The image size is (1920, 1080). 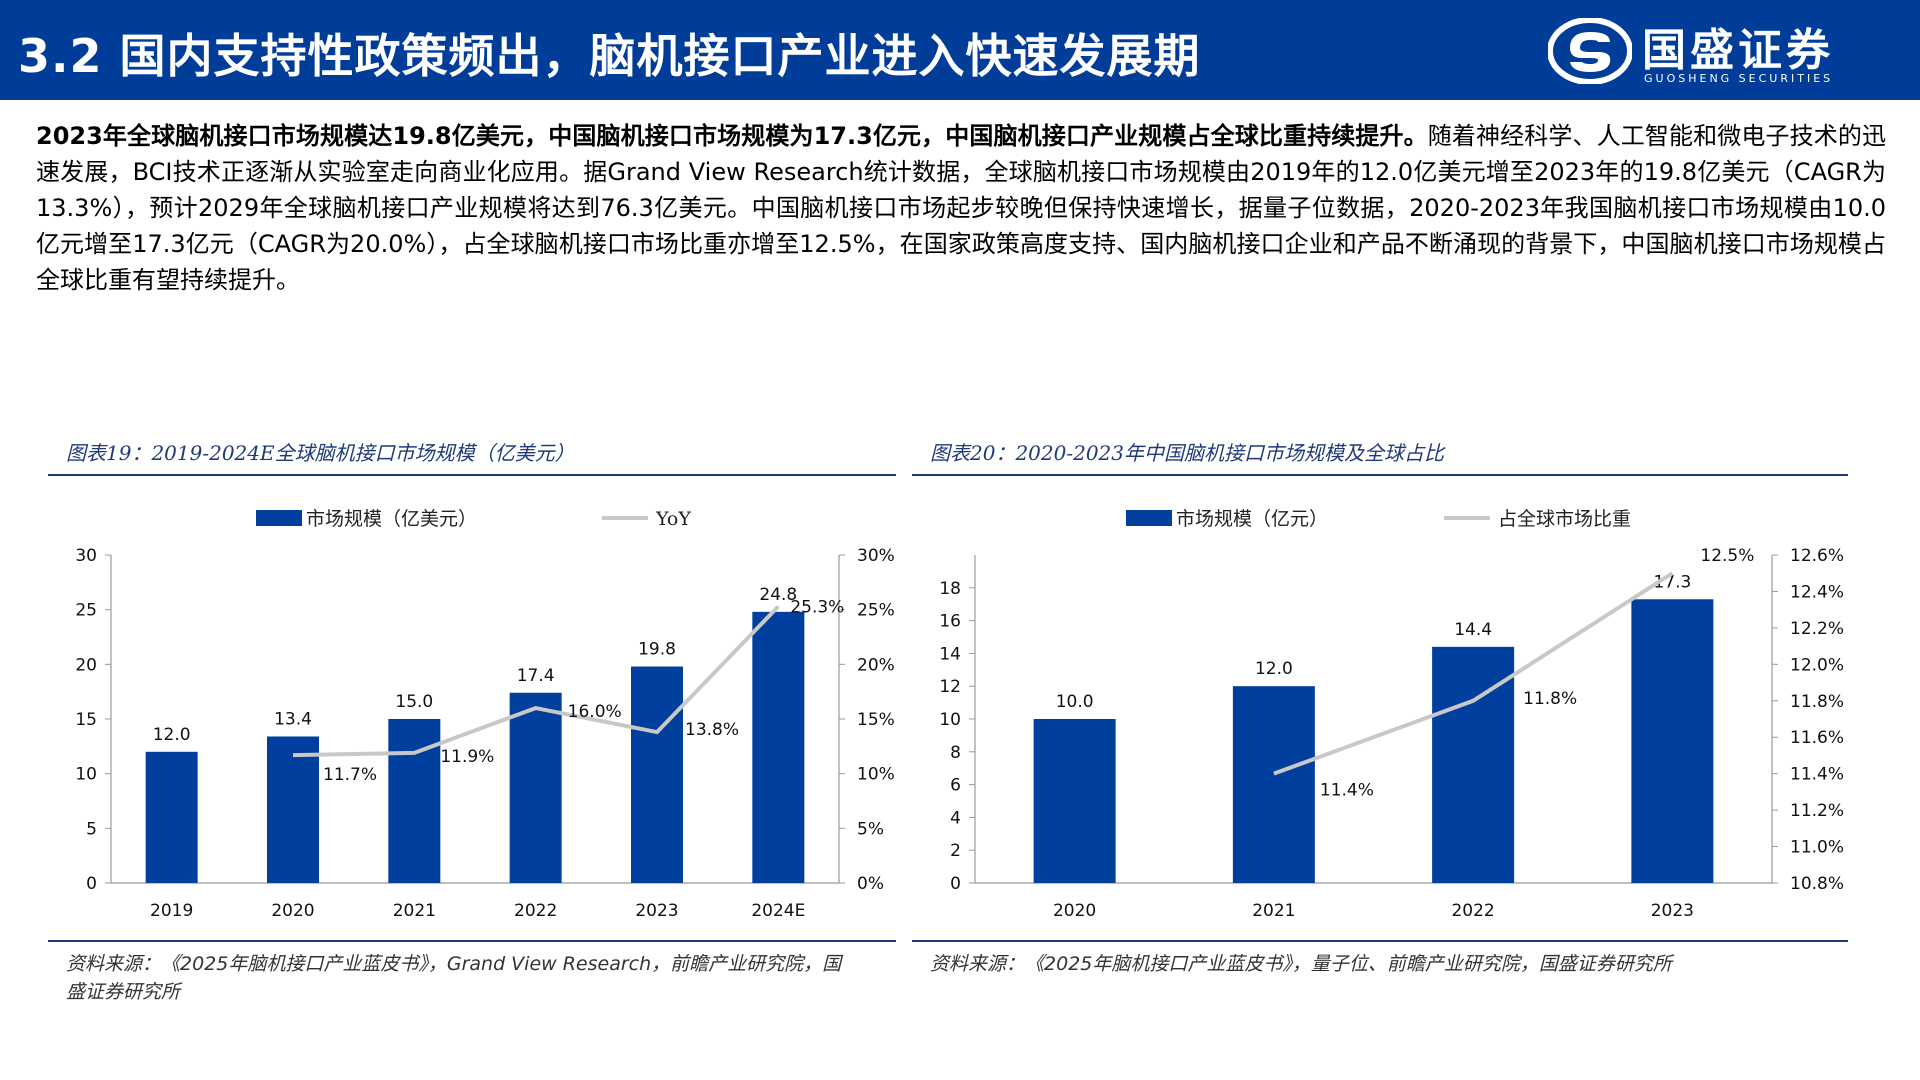 I want to click on company-logo: 国盛证券 GUOSHENG SECURITIES, so click(x=1733, y=51).